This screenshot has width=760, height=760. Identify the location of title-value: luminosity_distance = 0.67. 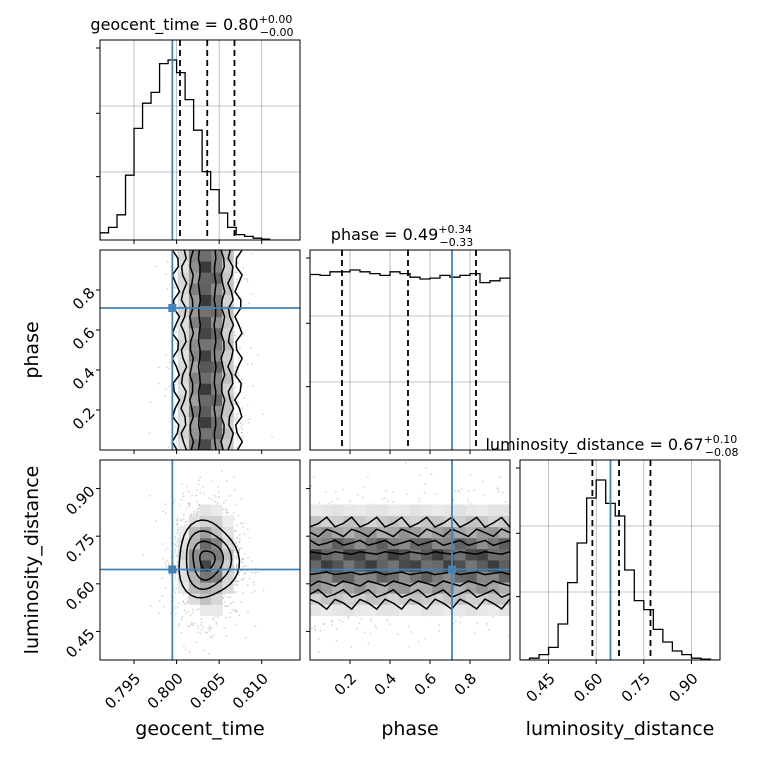
(594, 445).